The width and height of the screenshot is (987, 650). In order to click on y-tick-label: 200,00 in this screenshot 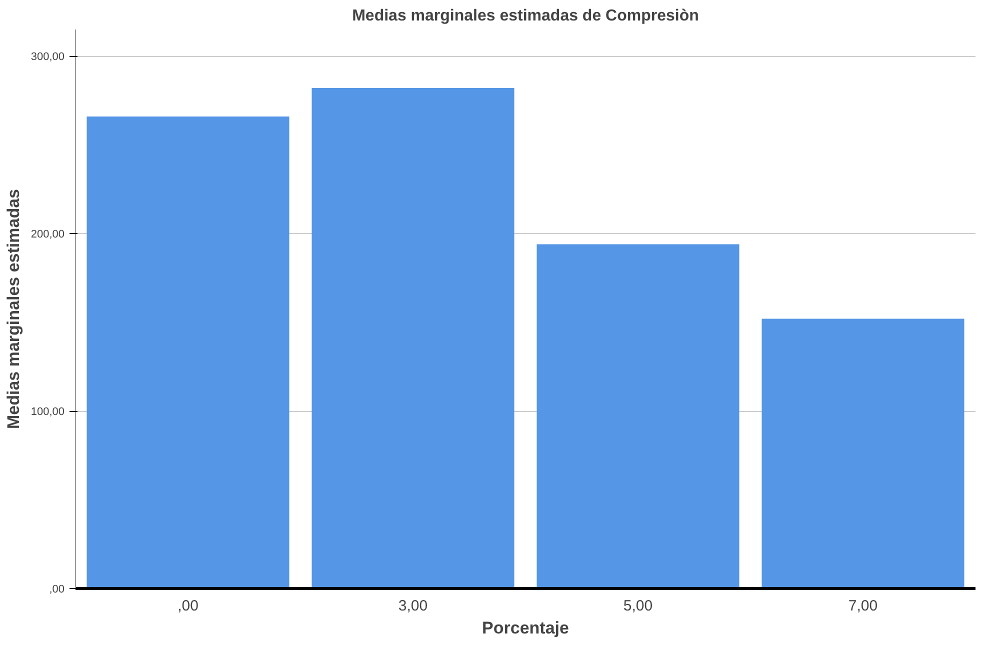, I will do `click(47, 234)`.